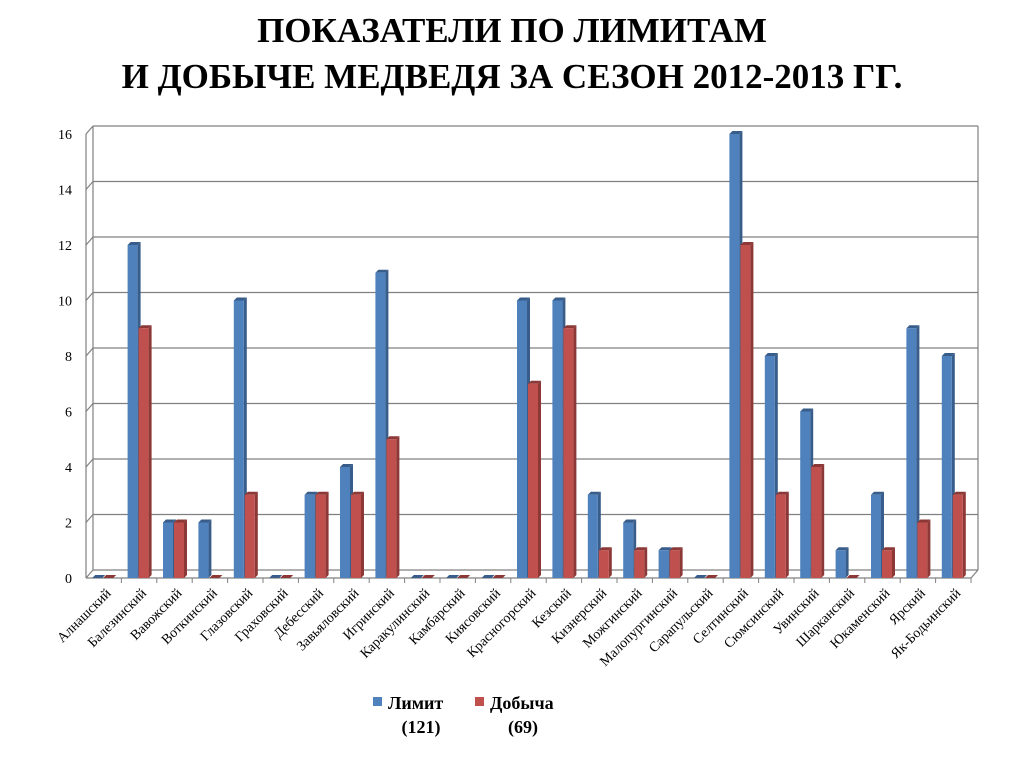 The image size is (1024, 768). Describe the element at coordinates (408, 715) in the screenshot. I see `legend-item-limit: Лимит (121)` at that location.